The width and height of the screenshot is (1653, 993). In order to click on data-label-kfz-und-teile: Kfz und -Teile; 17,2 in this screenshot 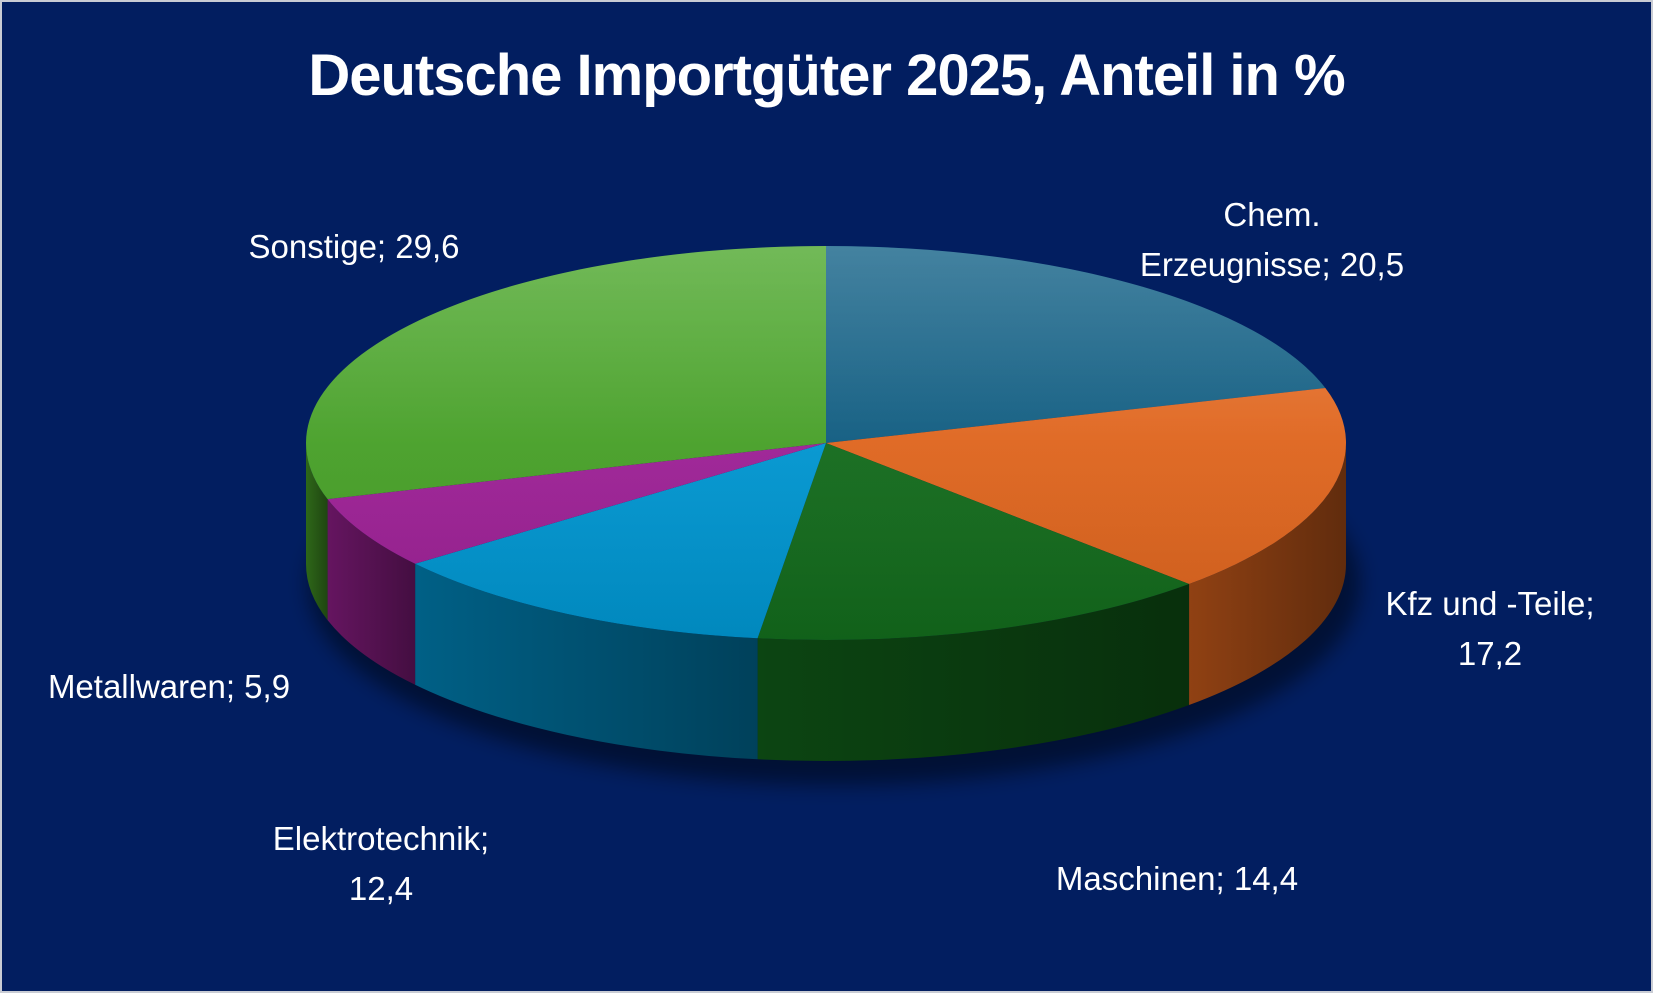, I will do `click(1489, 629)`.